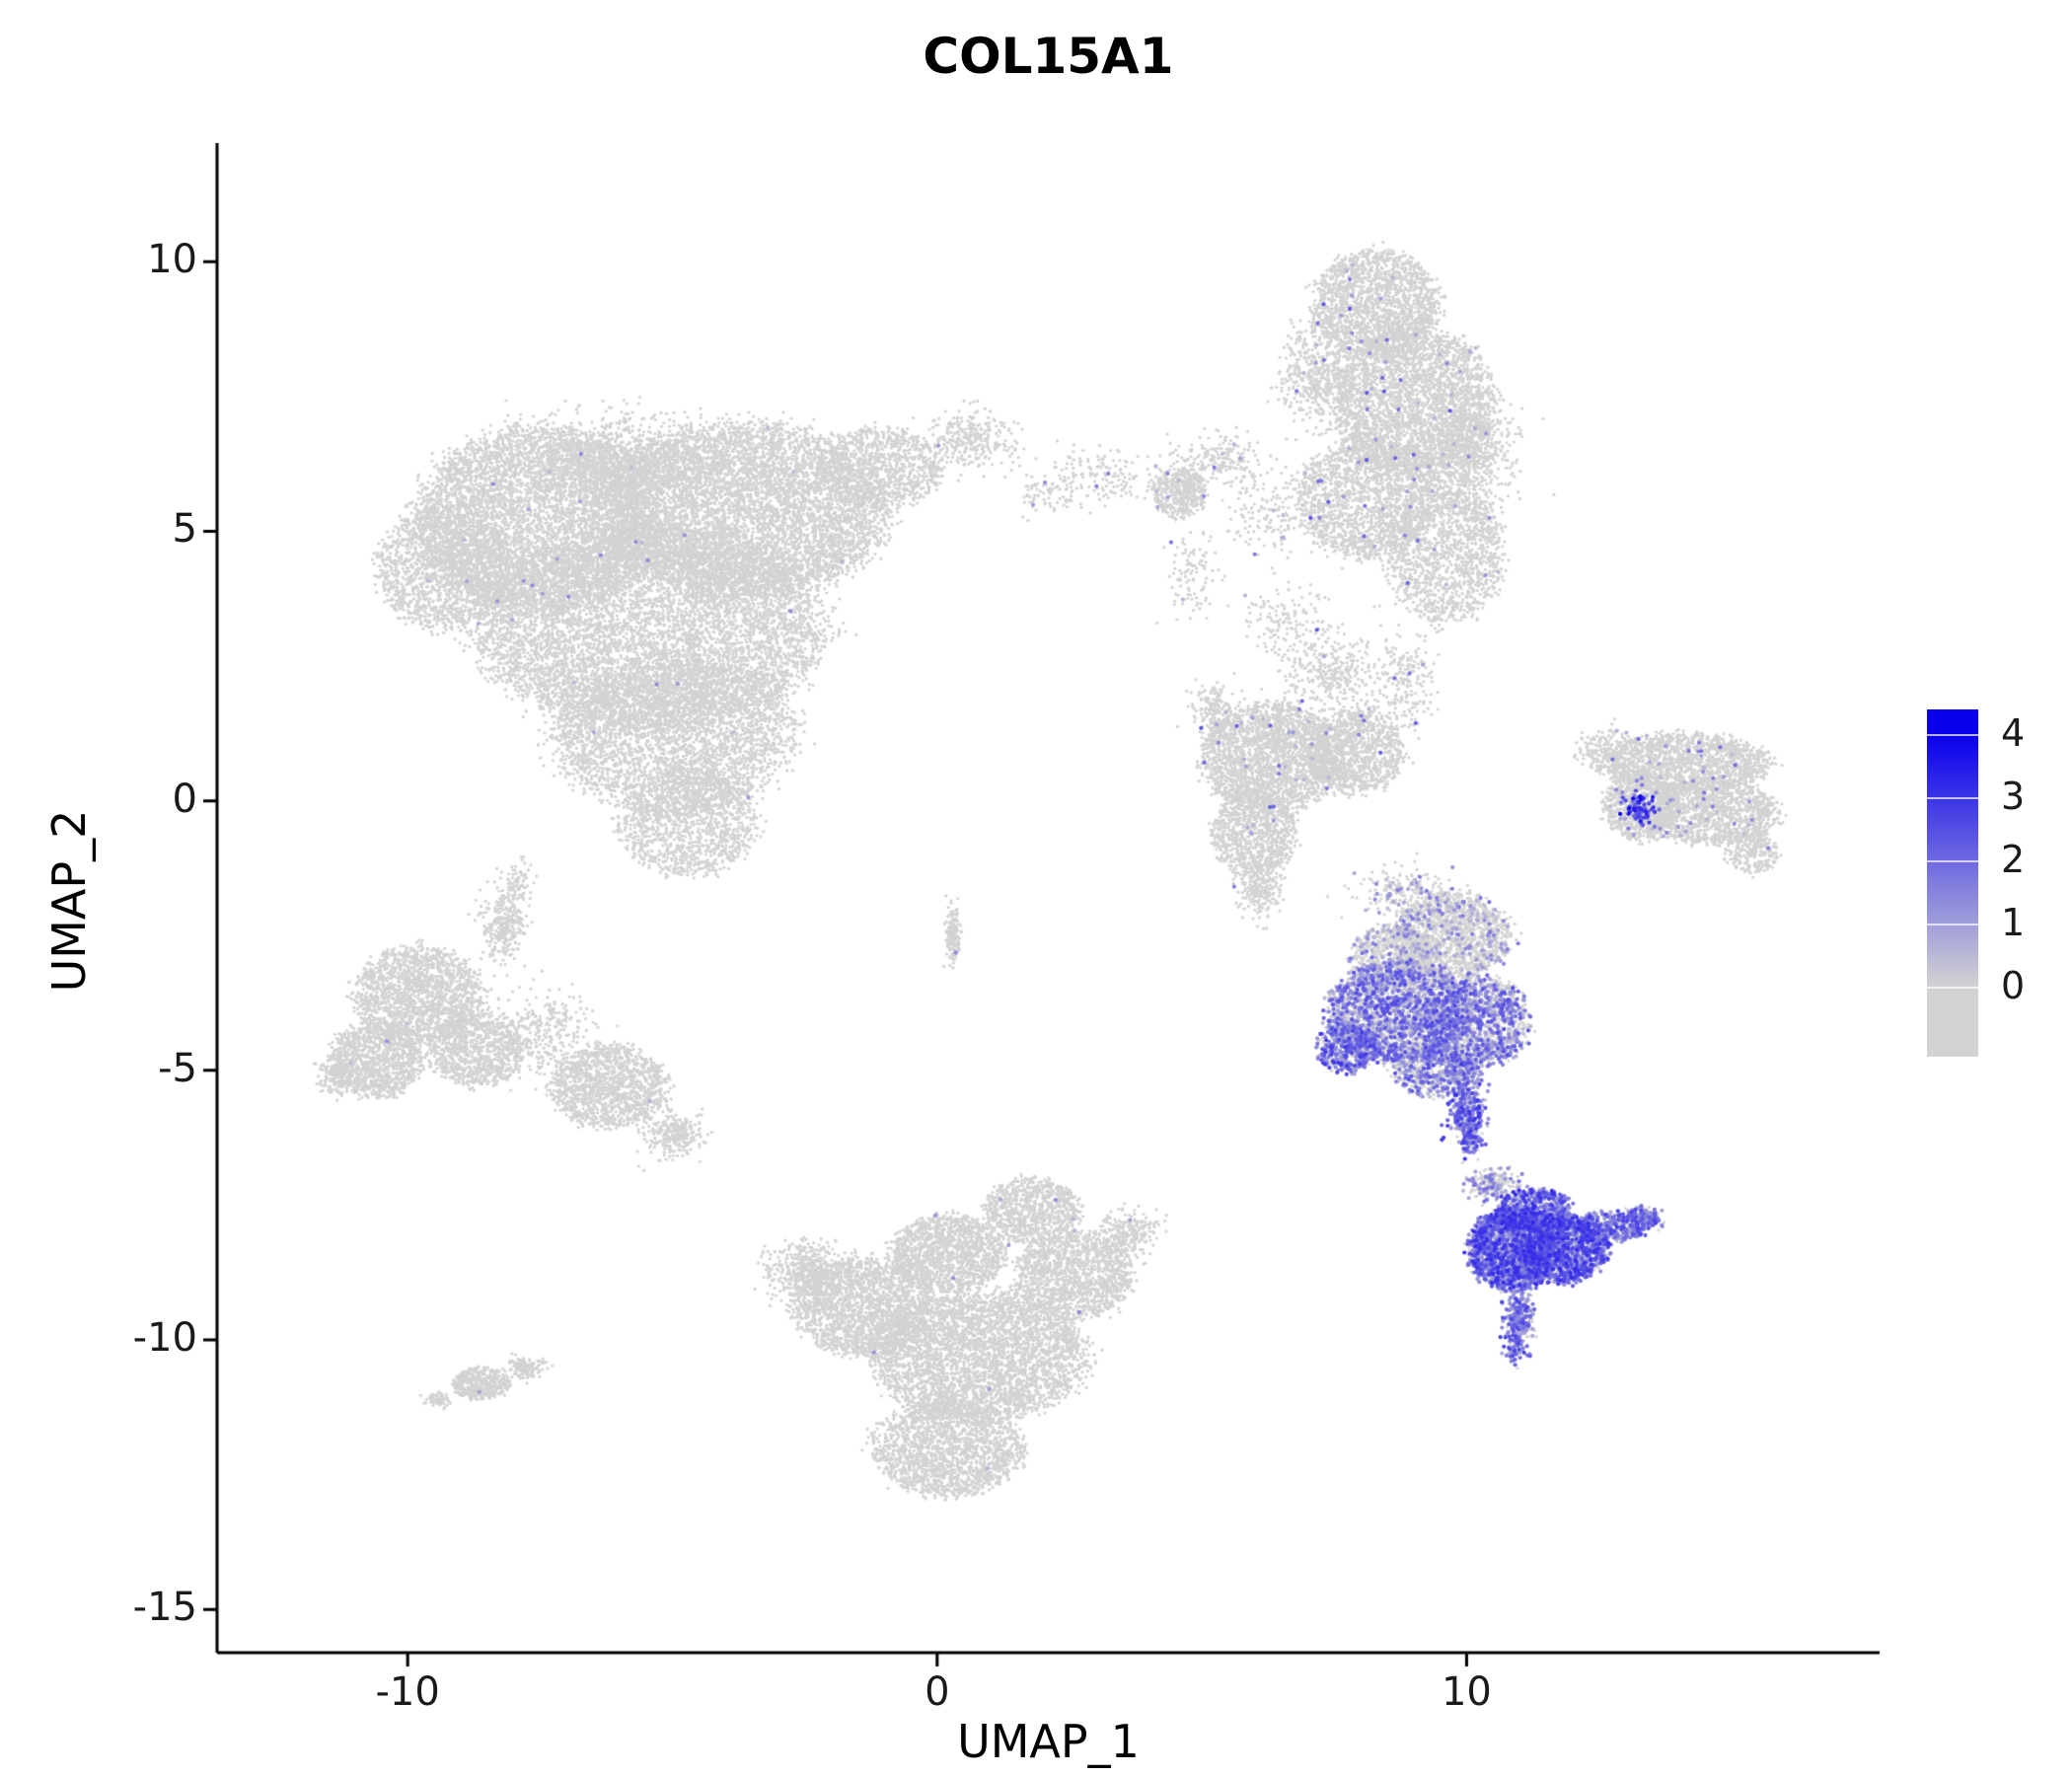  I want to click on x-tick-label: 10, so click(1467, 1692).